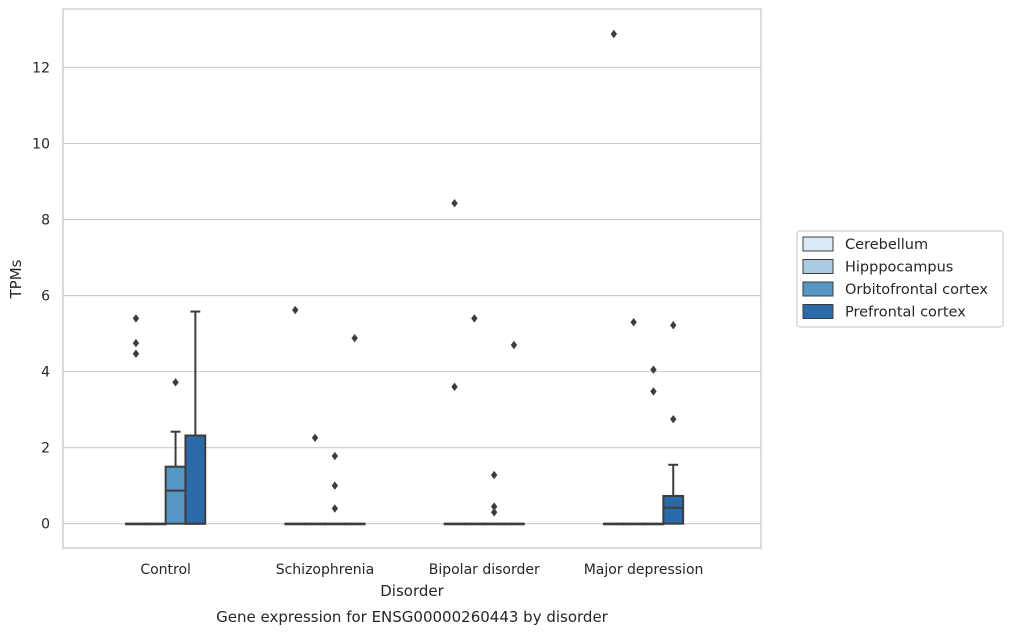 The image size is (1013, 634). Describe the element at coordinates (165, 570) in the screenshot. I see `x-tick-label: Control` at that location.